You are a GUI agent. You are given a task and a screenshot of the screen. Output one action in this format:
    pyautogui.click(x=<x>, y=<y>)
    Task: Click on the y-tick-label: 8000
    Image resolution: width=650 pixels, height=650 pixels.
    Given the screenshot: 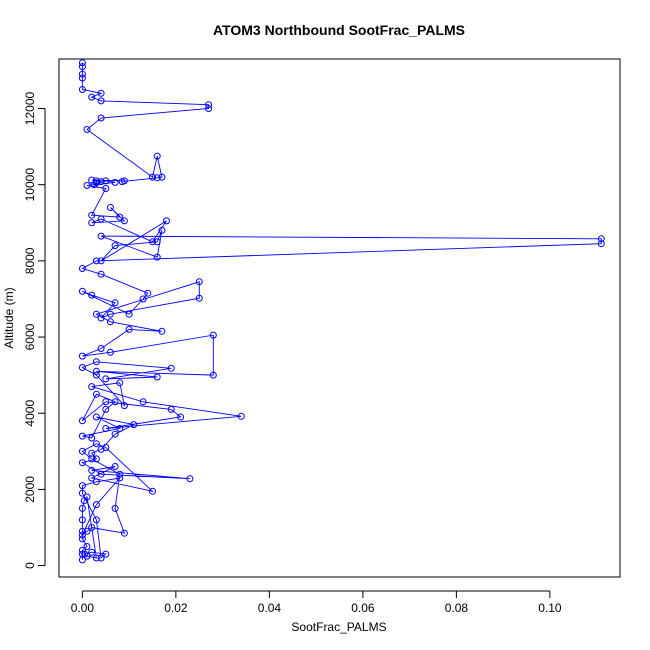 What is the action you would take?
    pyautogui.click(x=30, y=260)
    